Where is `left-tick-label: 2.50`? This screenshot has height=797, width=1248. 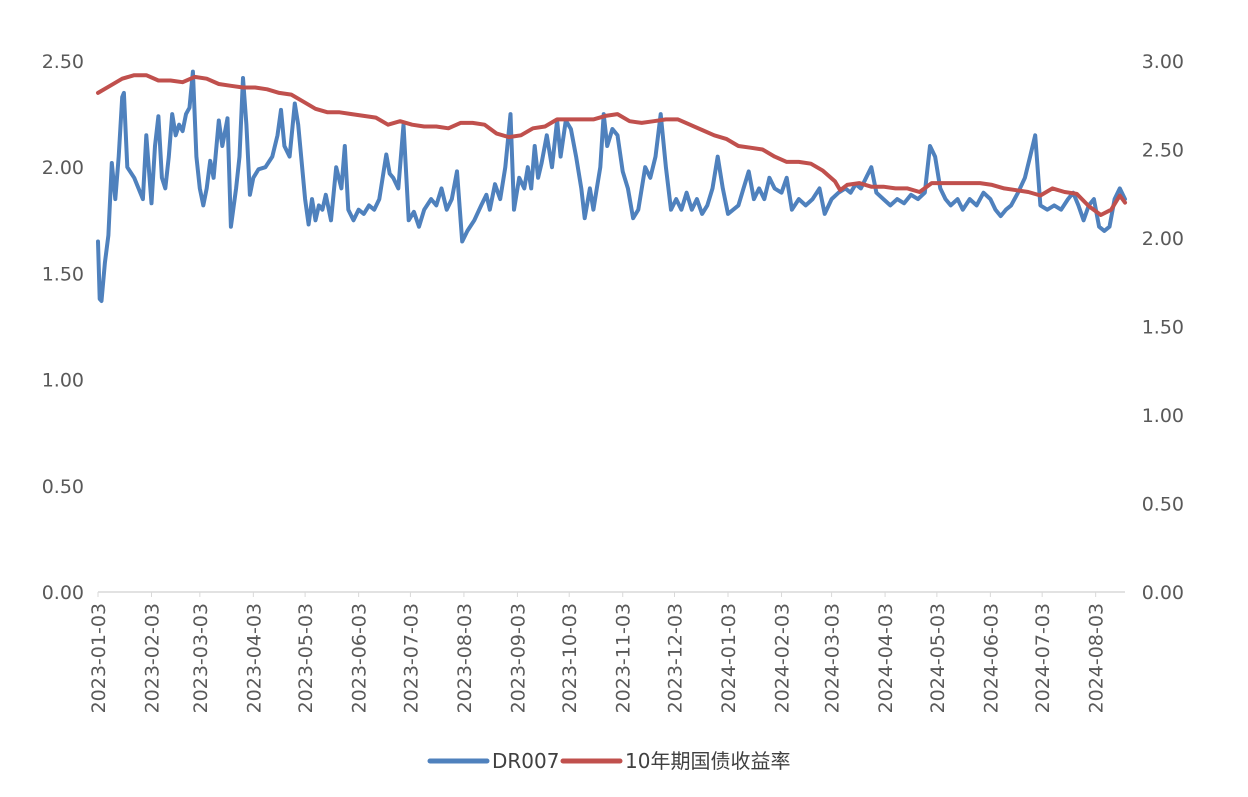 left-tick-label: 2.50 is located at coordinates (63, 62).